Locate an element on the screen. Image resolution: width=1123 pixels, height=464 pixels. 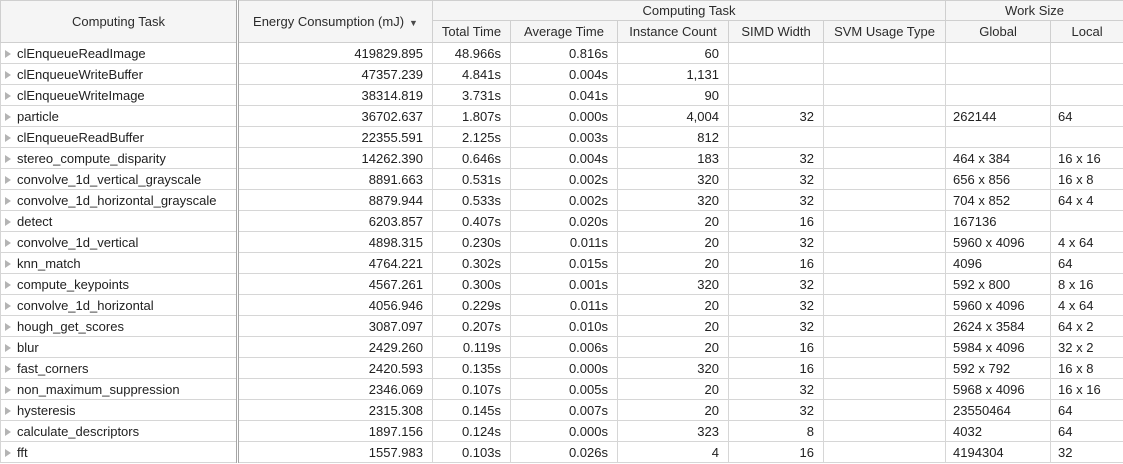
total-time-cell: 48.966s is located at coordinates (471, 53).